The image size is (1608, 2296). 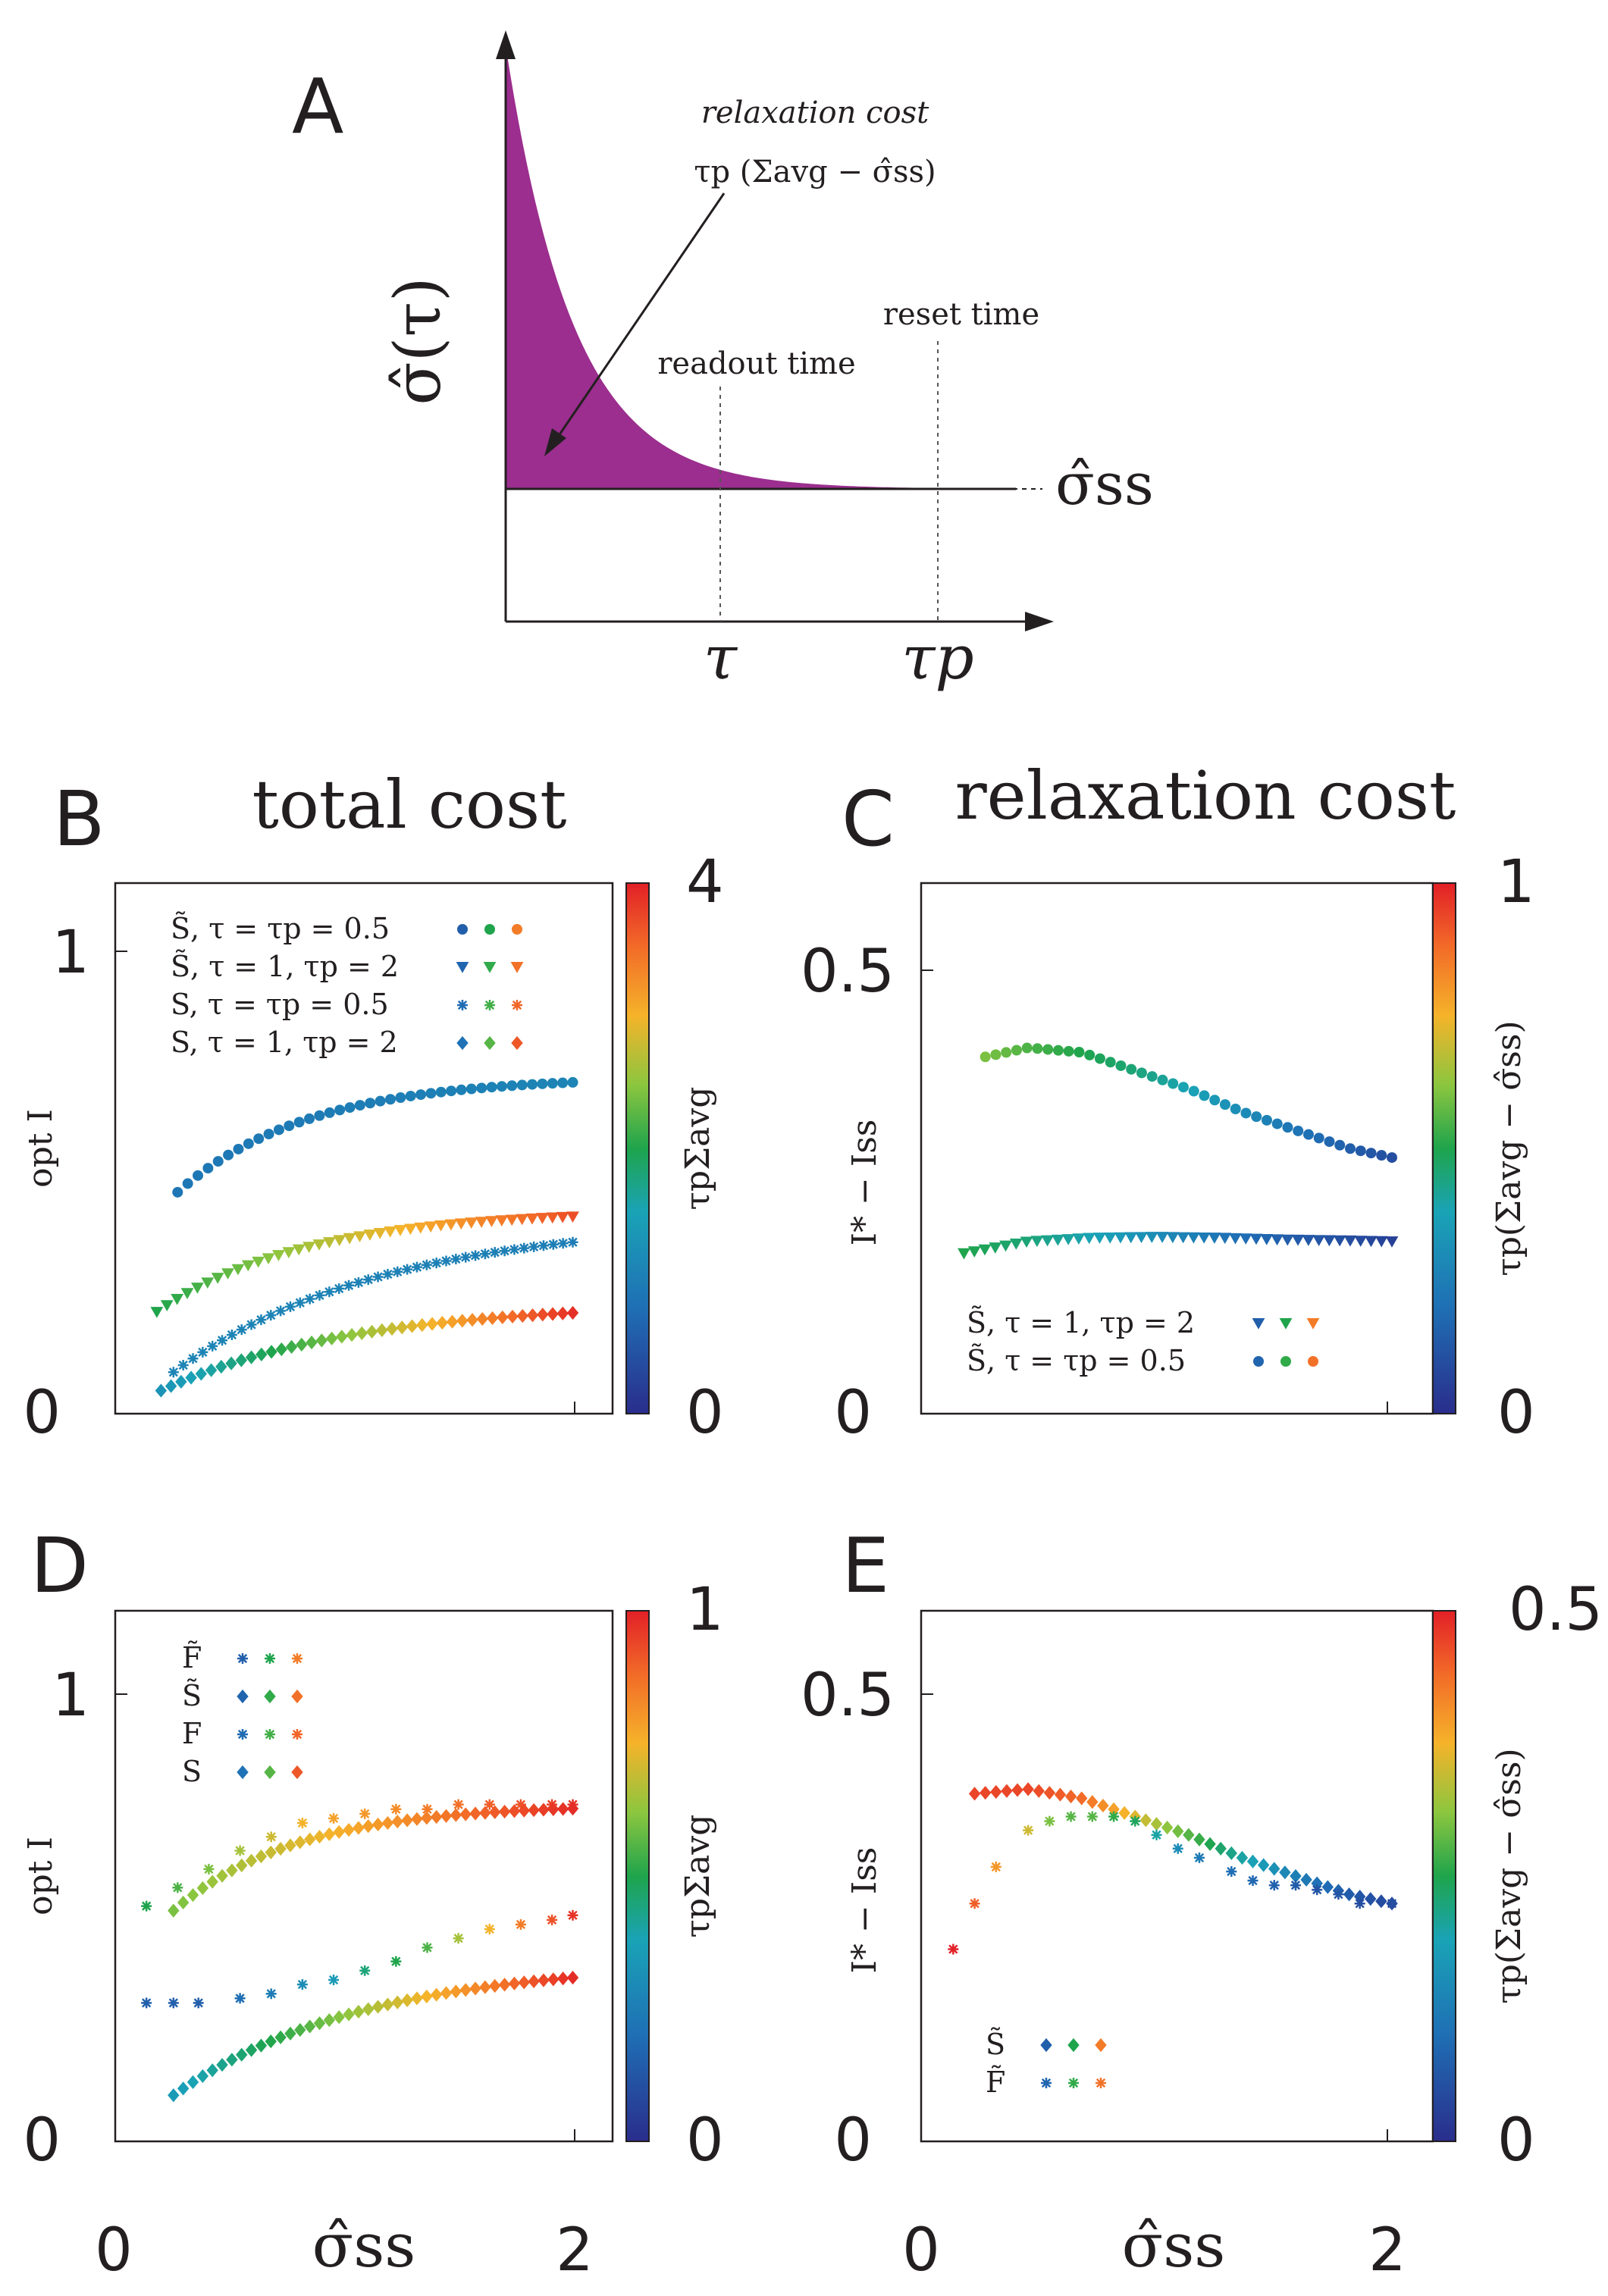 I want to click on panel-d-marks, so click(x=360, y=1951).